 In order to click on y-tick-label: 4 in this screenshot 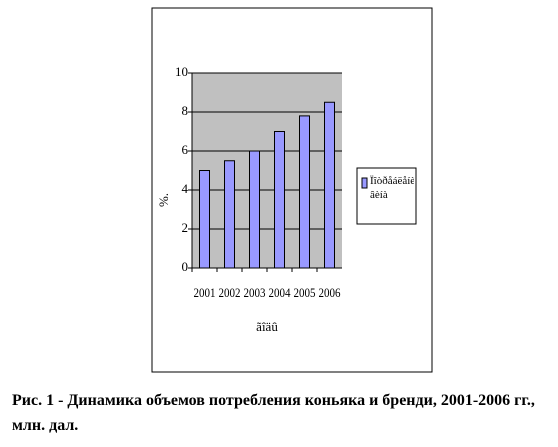, I will do `click(185, 188)`.